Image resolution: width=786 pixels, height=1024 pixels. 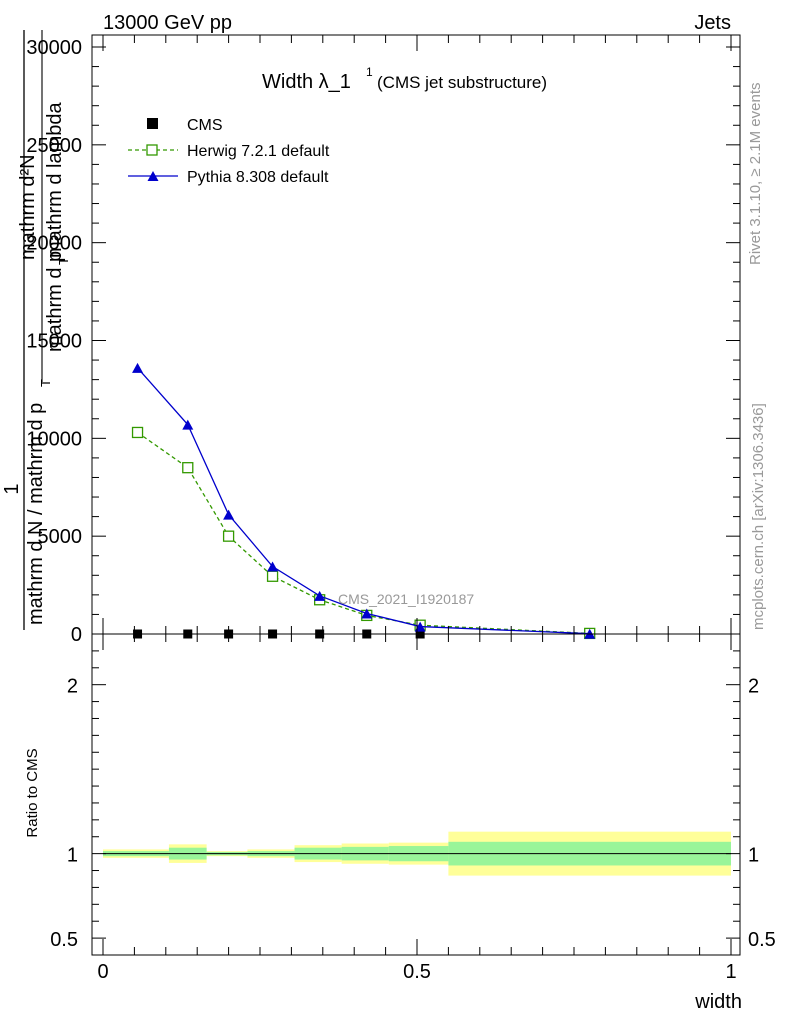 What do you see at coordinates (64, 940) in the screenshot?
I see `ratio-ytick-label: 0.5` at bounding box center [64, 940].